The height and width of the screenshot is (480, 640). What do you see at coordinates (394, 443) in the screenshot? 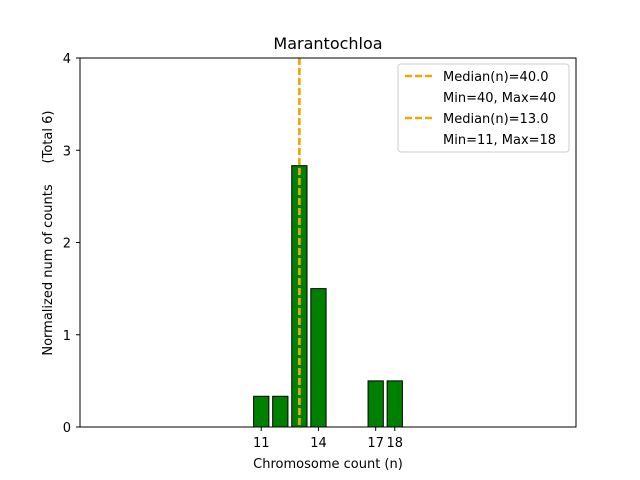
I see `x-tick-label-18: 18` at bounding box center [394, 443].